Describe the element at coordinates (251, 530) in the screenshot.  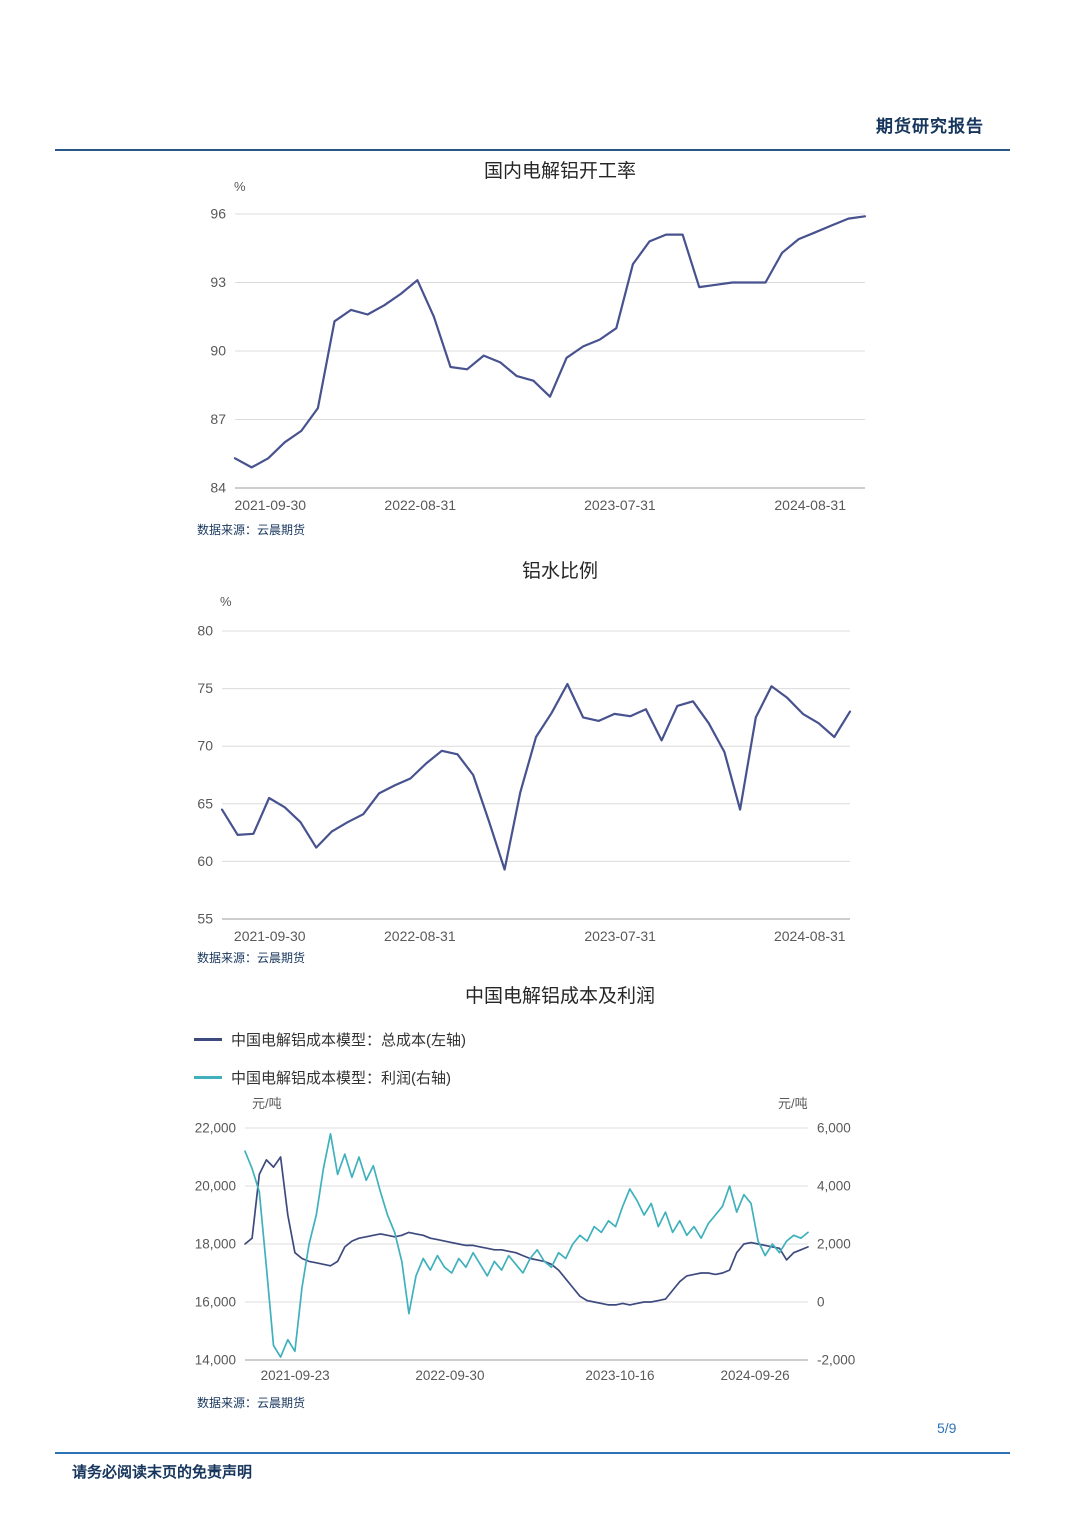
I see `chart-operating-rate-source: 数据来源：云晨期货` at that location.